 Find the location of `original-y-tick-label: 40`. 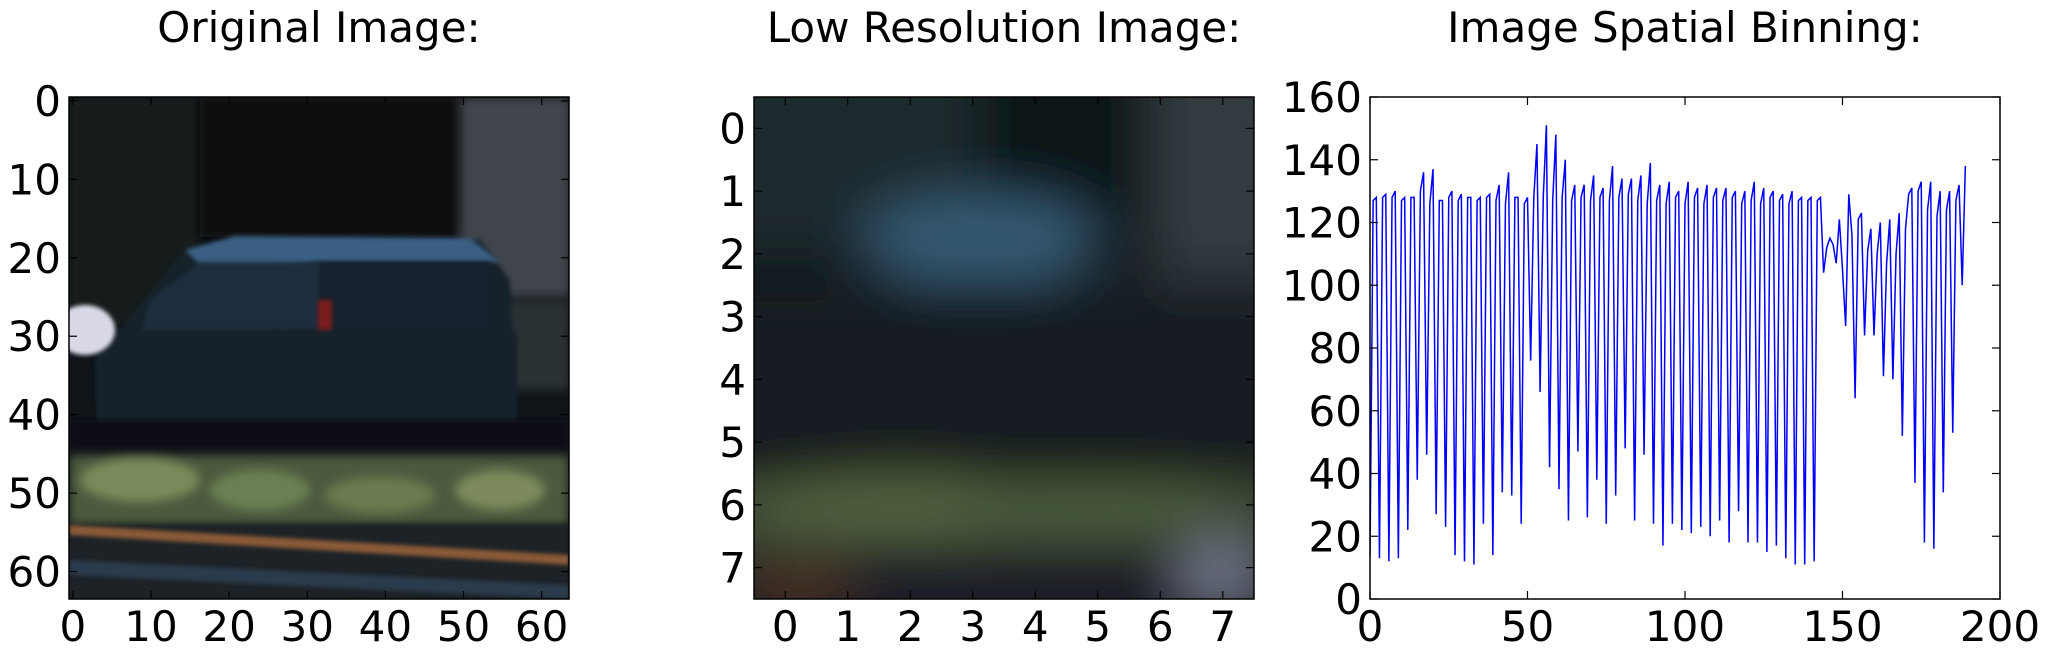

original-y-tick-label: 40 is located at coordinates (34, 415).